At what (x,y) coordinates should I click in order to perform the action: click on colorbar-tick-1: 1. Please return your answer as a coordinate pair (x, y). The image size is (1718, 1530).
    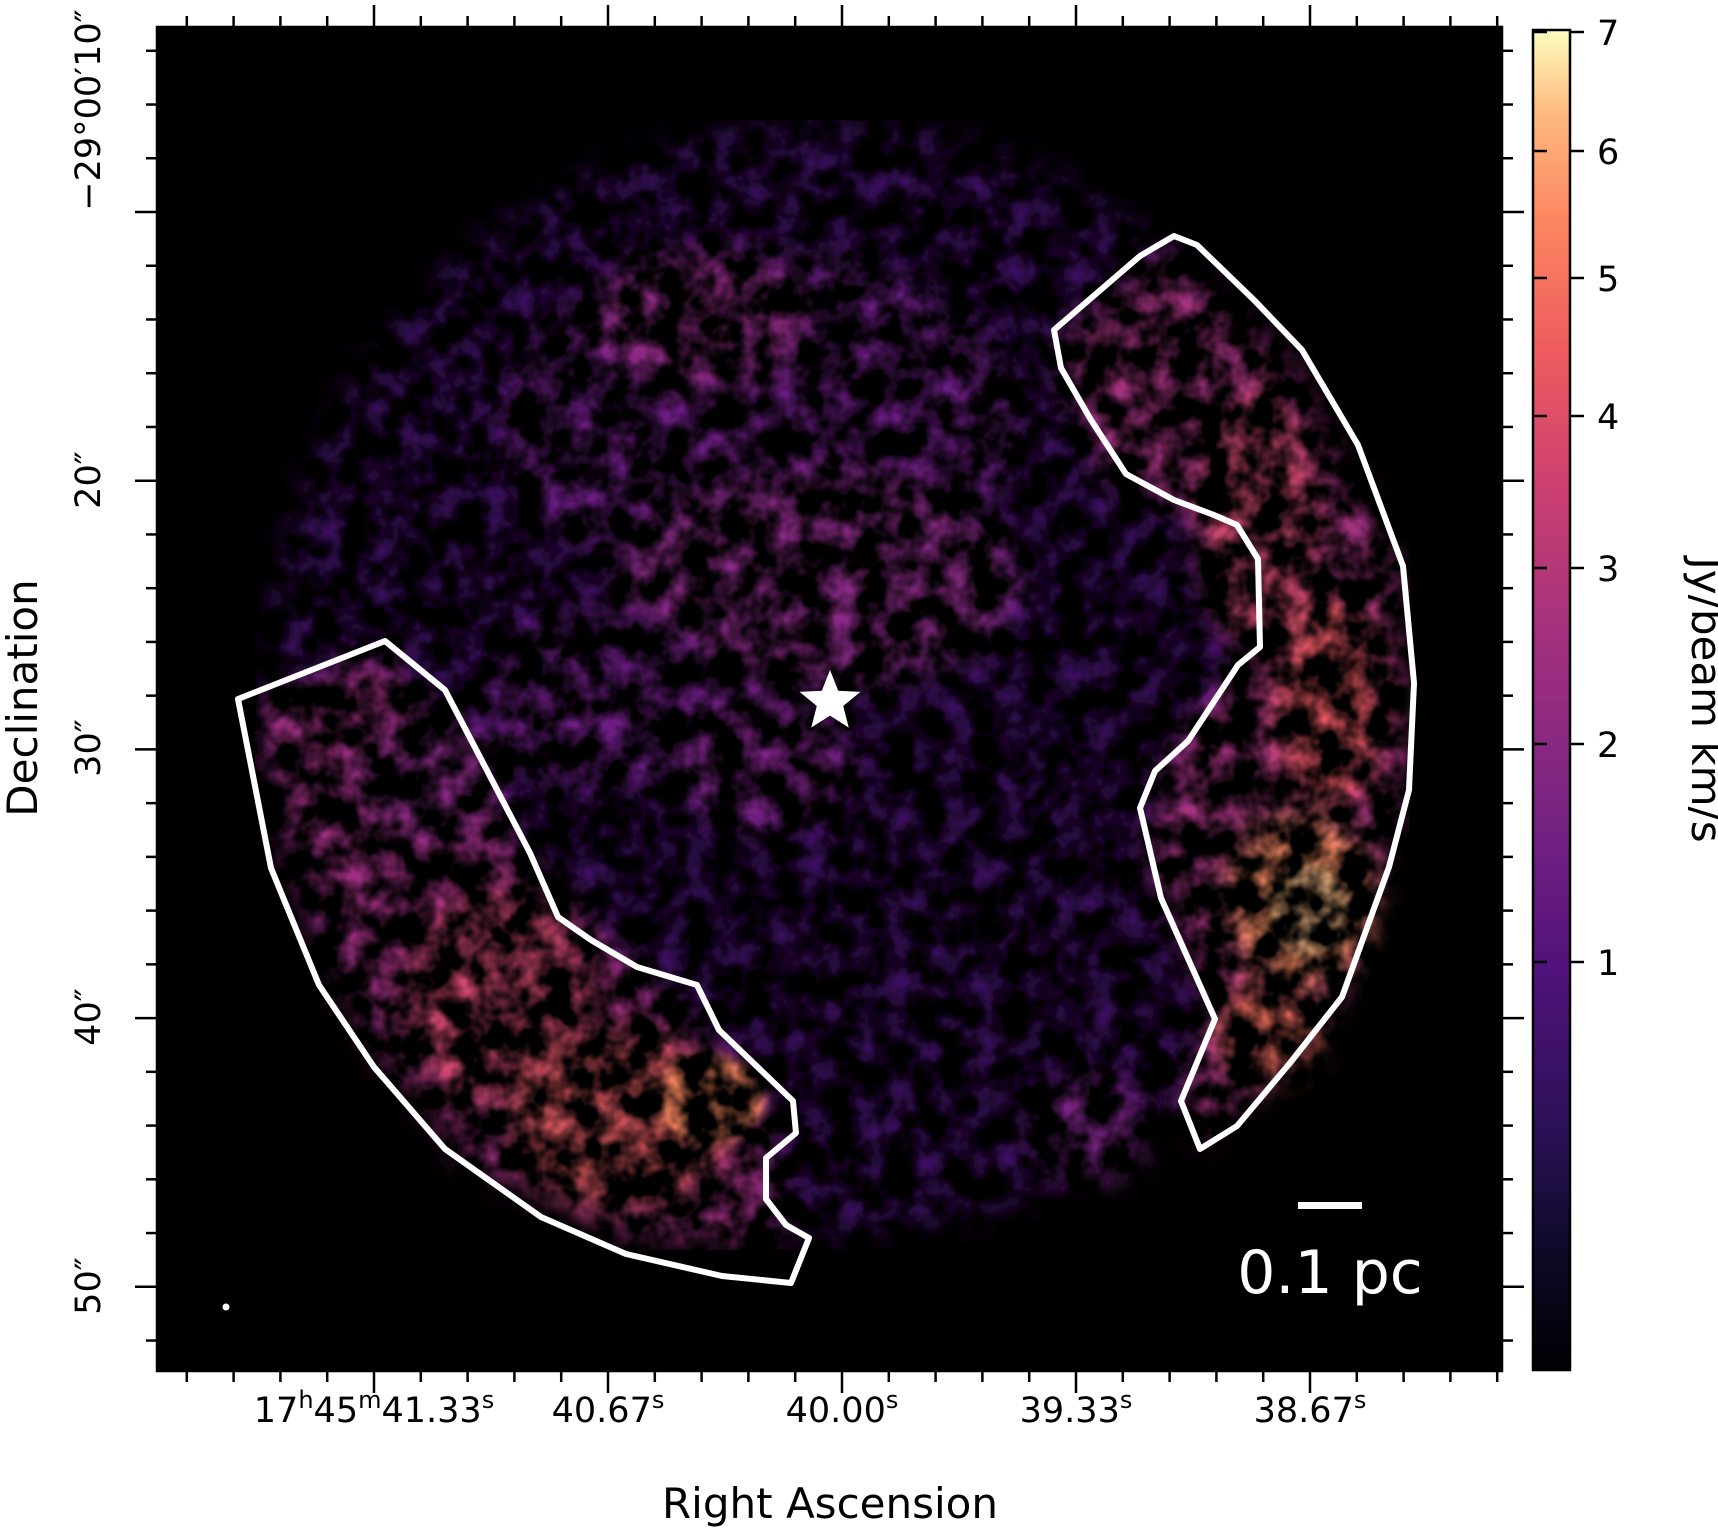
    Looking at the image, I should click on (1608, 964).